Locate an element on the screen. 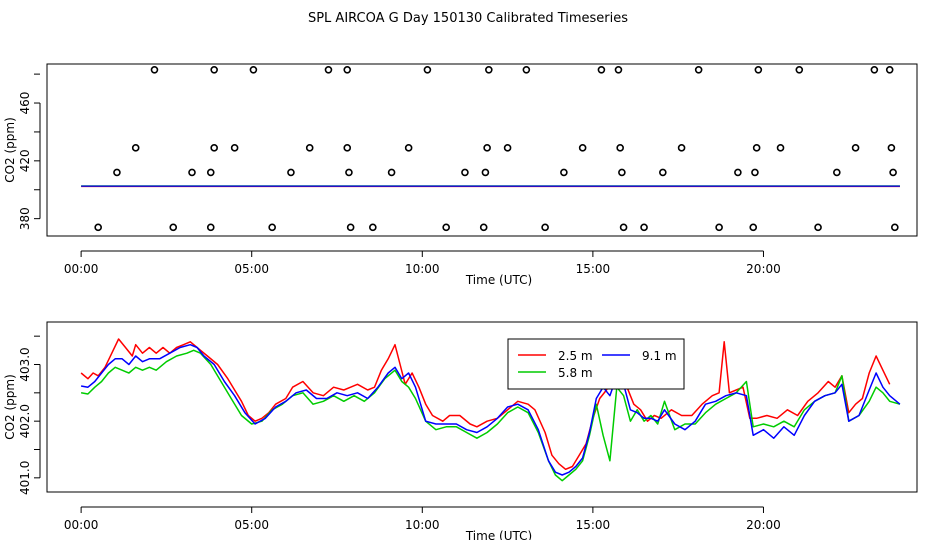 The image size is (936, 540). legend-label: 5.8 m is located at coordinates (575, 373).